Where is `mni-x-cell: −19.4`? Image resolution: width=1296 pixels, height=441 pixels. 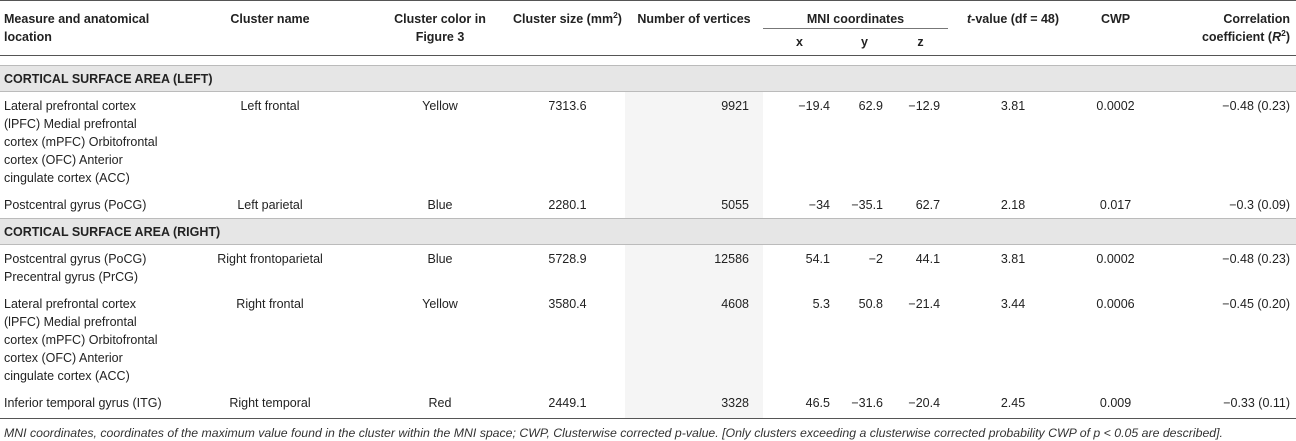
mni-x-cell: −19.4 is located at coordinates (814, 106).